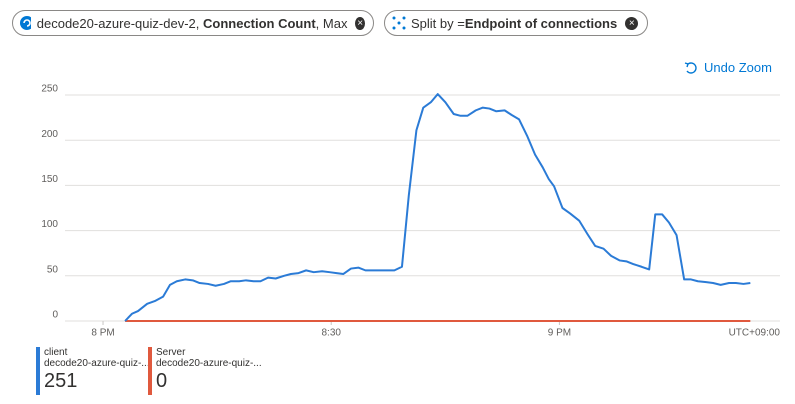 This screenshot has height=404, width=795. What do you see at coordinates (559, 333) in the screenshot?
I see `x-tick-label: 9 PM` at bounding box center [559, 333].